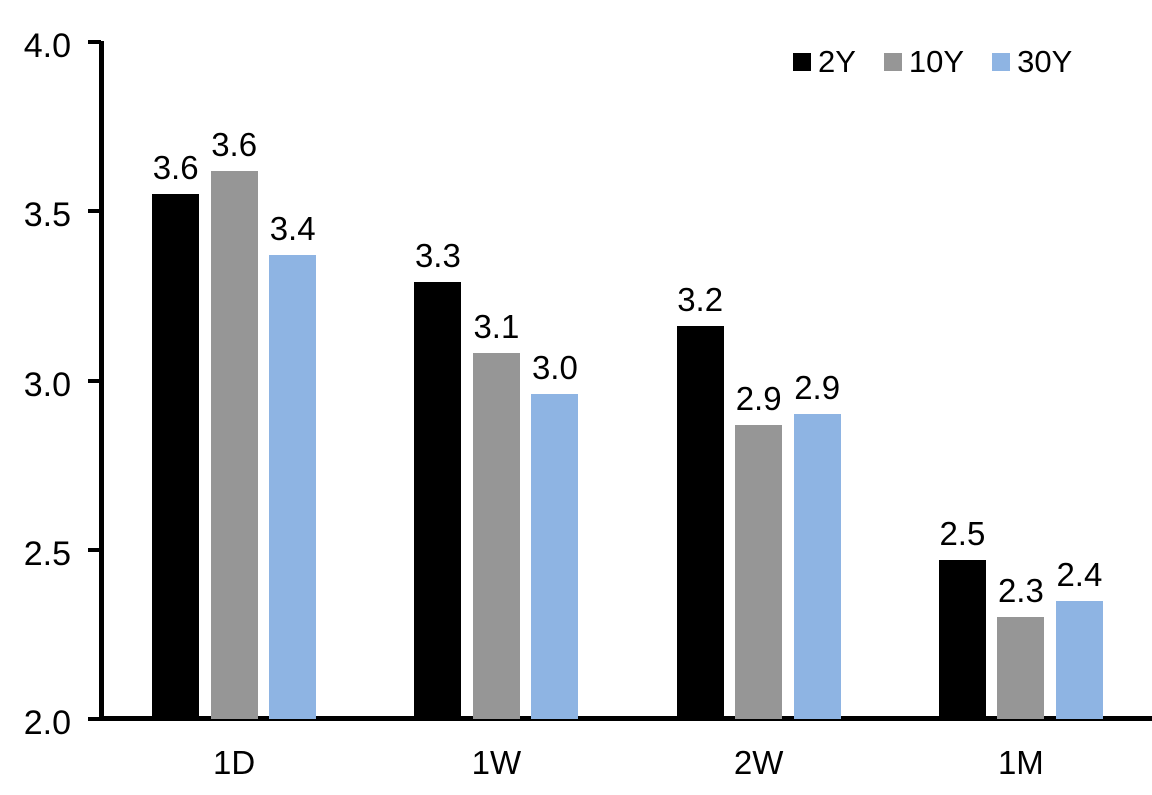 The image size is (1152, 795). I want to click on bar-2Y-1W, so click(438, 500).